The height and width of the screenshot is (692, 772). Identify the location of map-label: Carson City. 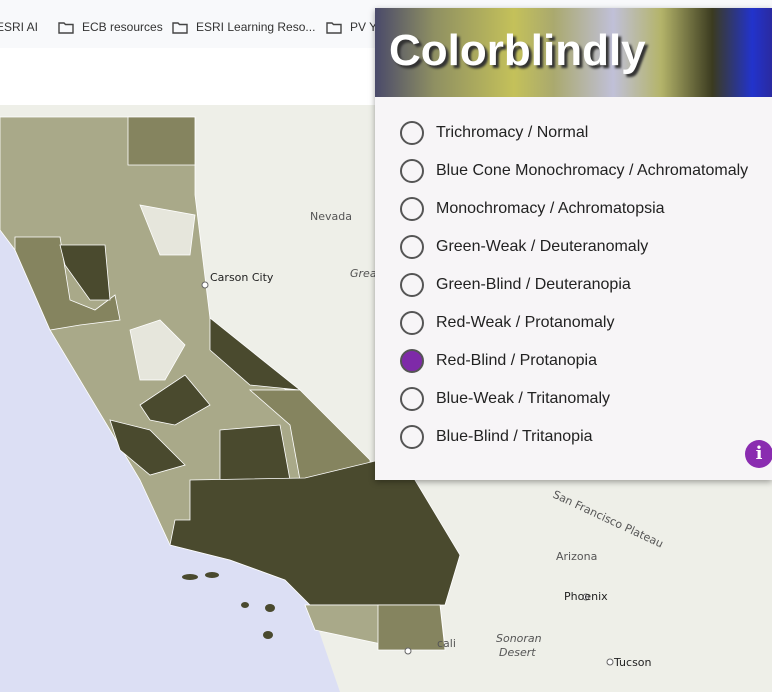
(242, 277).